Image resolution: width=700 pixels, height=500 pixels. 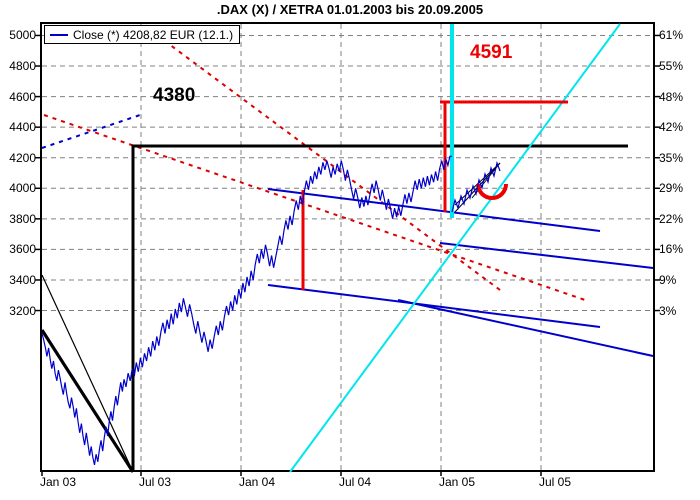 What do you see at coordinates (22, 188) in the screenshot?
I see `y-axis-left-tick: 4000` at bounding box center [22, 188].